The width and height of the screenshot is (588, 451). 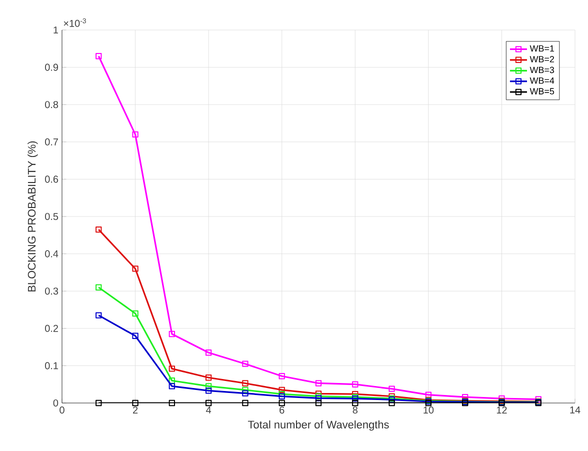 I want to click on legend-label: WB=4, so click(x=542, y=81).